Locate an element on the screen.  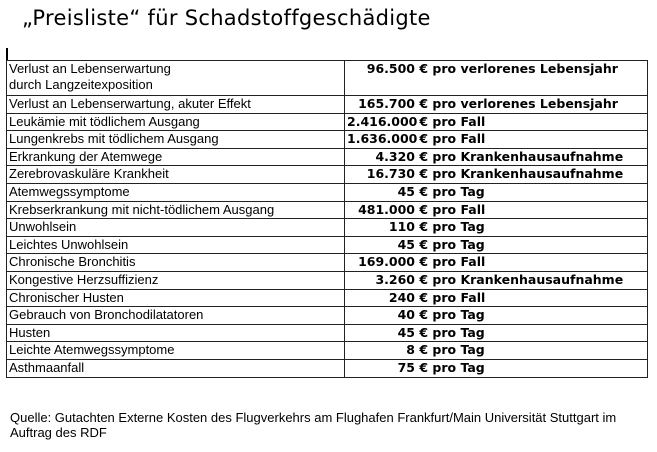
condition-cell: Kongestive Herzsuffizienz is located at coordinates (175, 280).